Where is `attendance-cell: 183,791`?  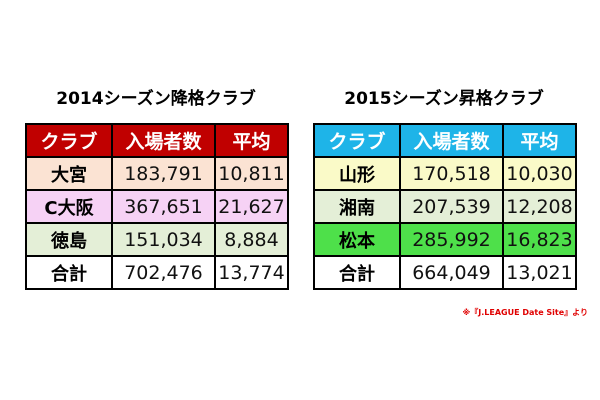
attendance-cell: 183,791 is located at coordinates (163, 173).